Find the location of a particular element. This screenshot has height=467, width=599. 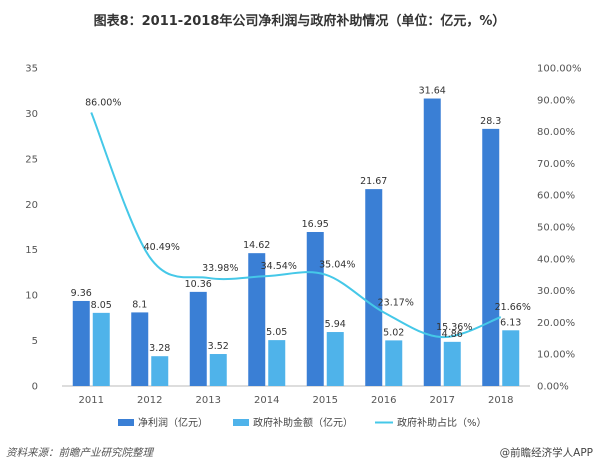

net-profit-label: 14.62 is located at coordinates (256, 245).